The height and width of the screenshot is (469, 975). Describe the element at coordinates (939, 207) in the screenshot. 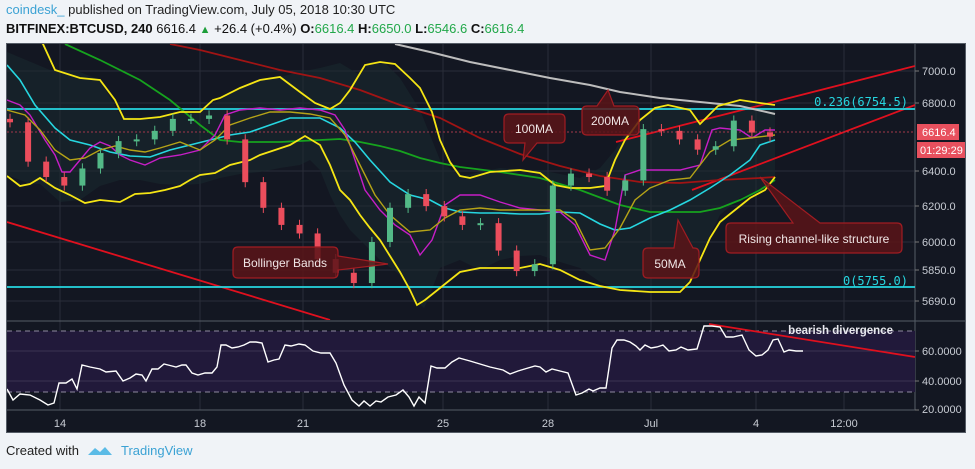

I see `svg-text: 6200.0` at that location.